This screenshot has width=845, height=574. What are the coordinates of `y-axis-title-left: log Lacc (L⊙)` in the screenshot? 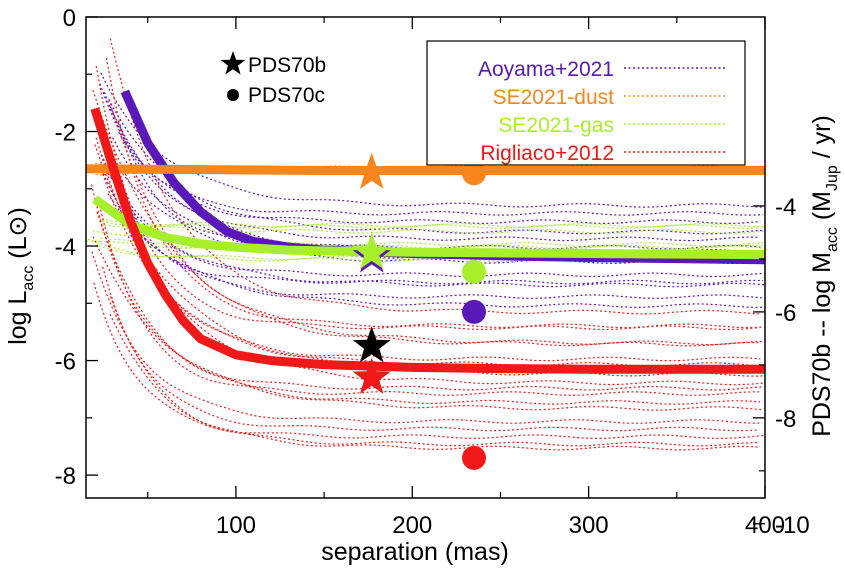 It's located at (20, 276).